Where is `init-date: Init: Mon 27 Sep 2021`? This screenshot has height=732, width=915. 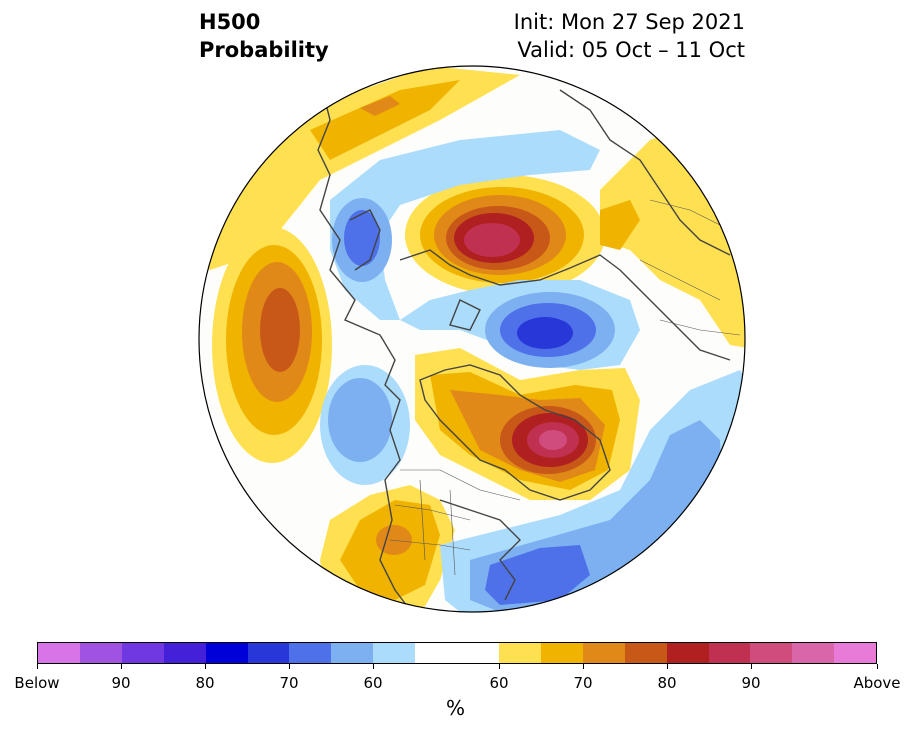
init-date: Init: Mon 27 Sep 2021 is located at coordinates (629, 22).